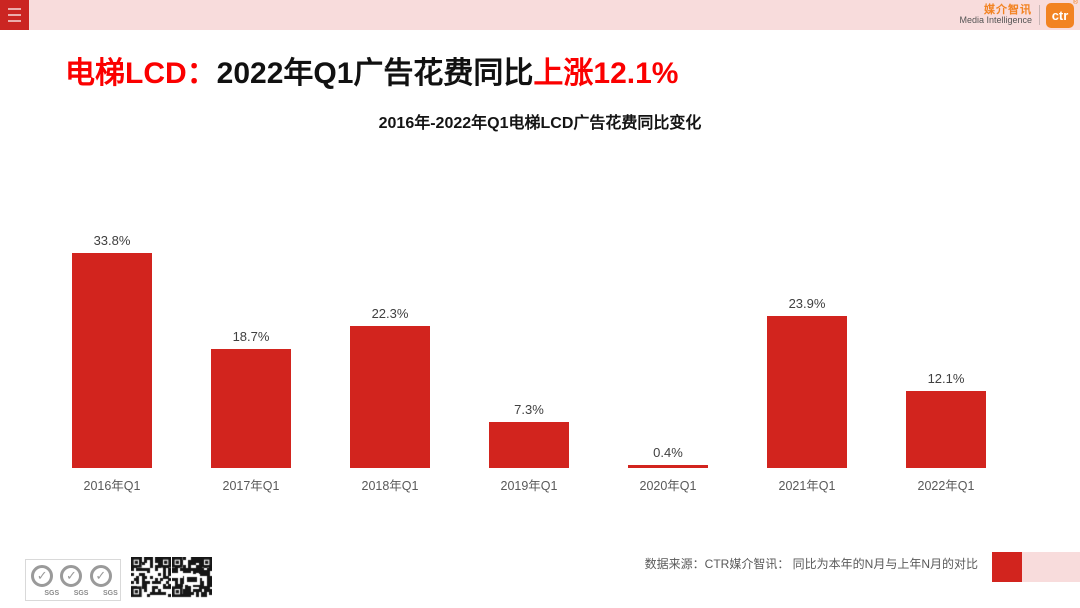  Describe the element at coordinates (112, 240) in the screenshot. I see `bar-value-label: 33.8%` at that location.